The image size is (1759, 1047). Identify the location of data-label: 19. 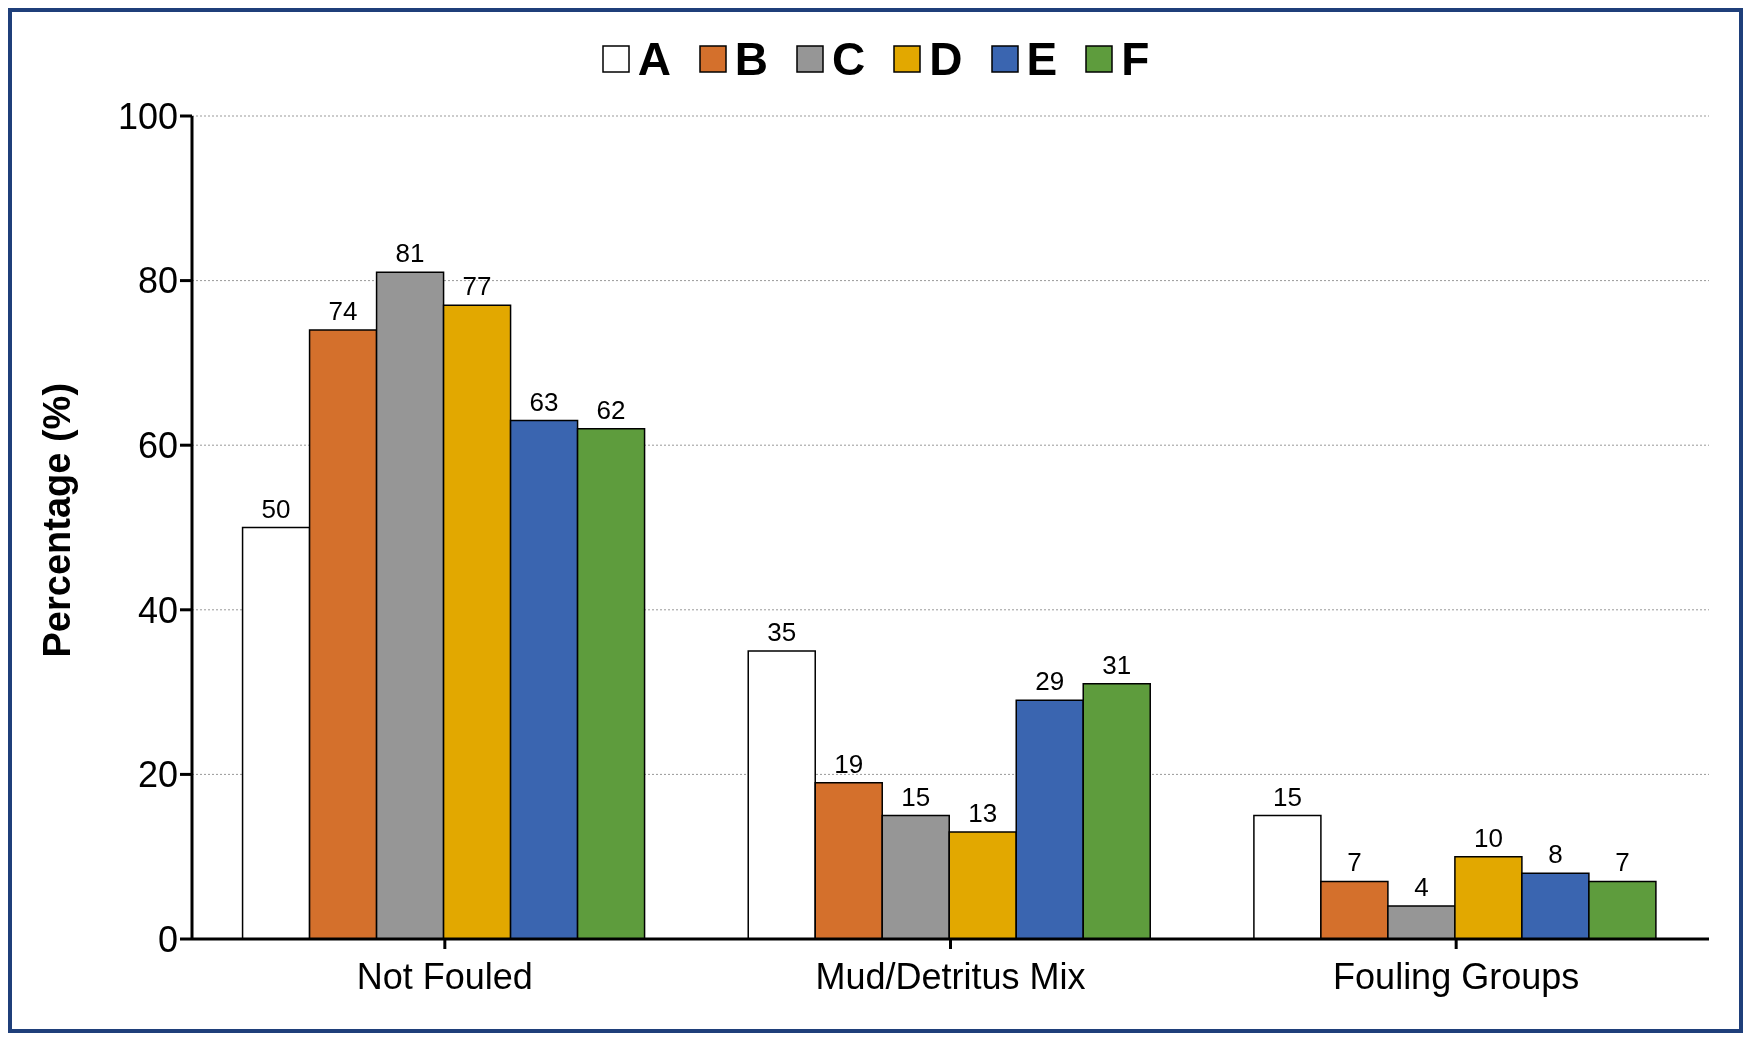
(849, 763).